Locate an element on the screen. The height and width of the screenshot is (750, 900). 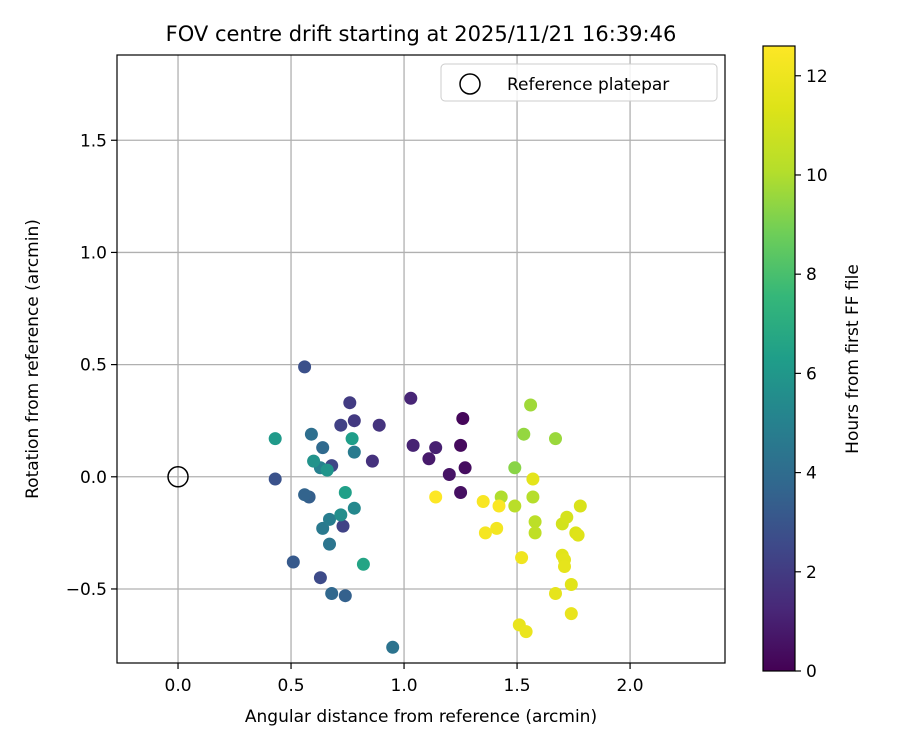
colorbar: 0 2 4 6 8 10 12 Hours from first FF file is located at coordinates (812, 363).